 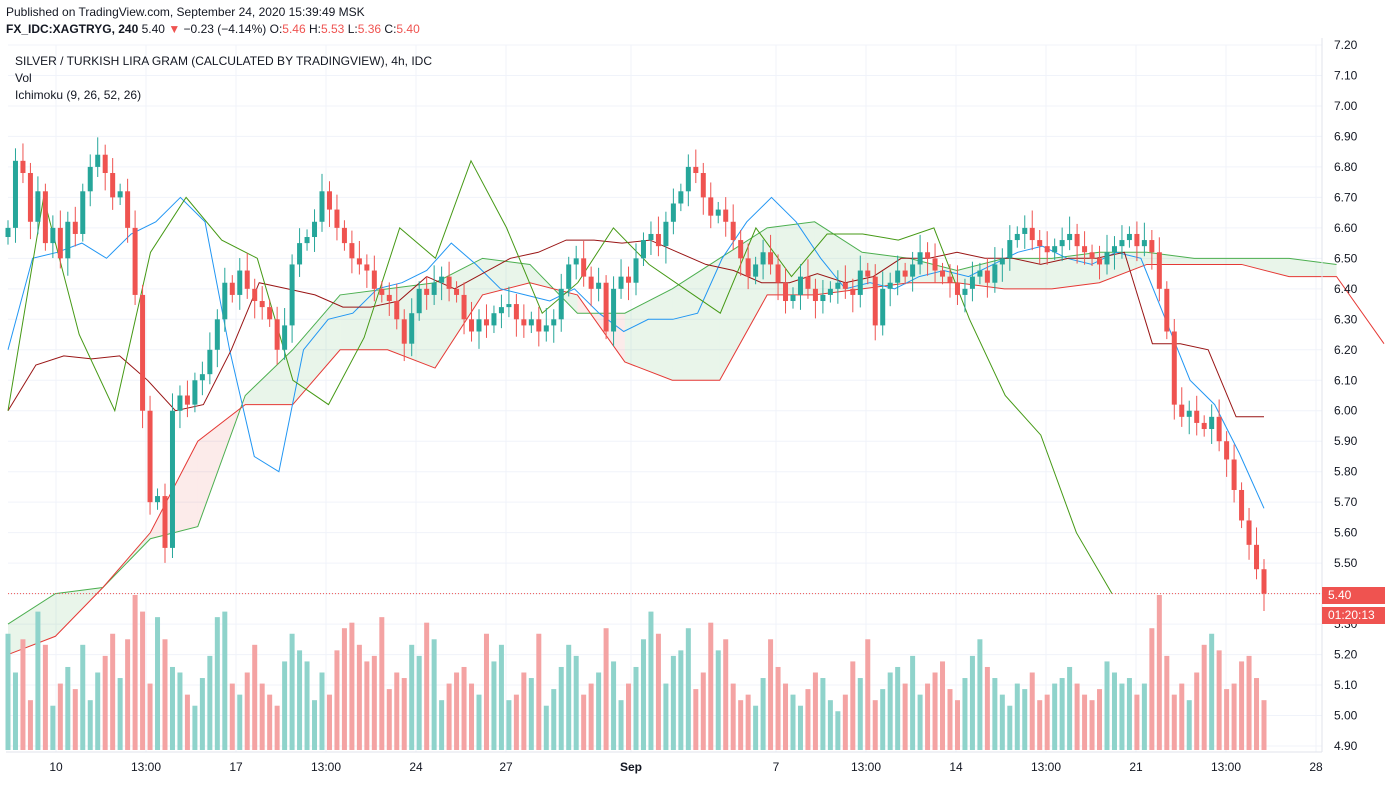 I want to click on volume-legend: Vol, so click(x=23, y=78).